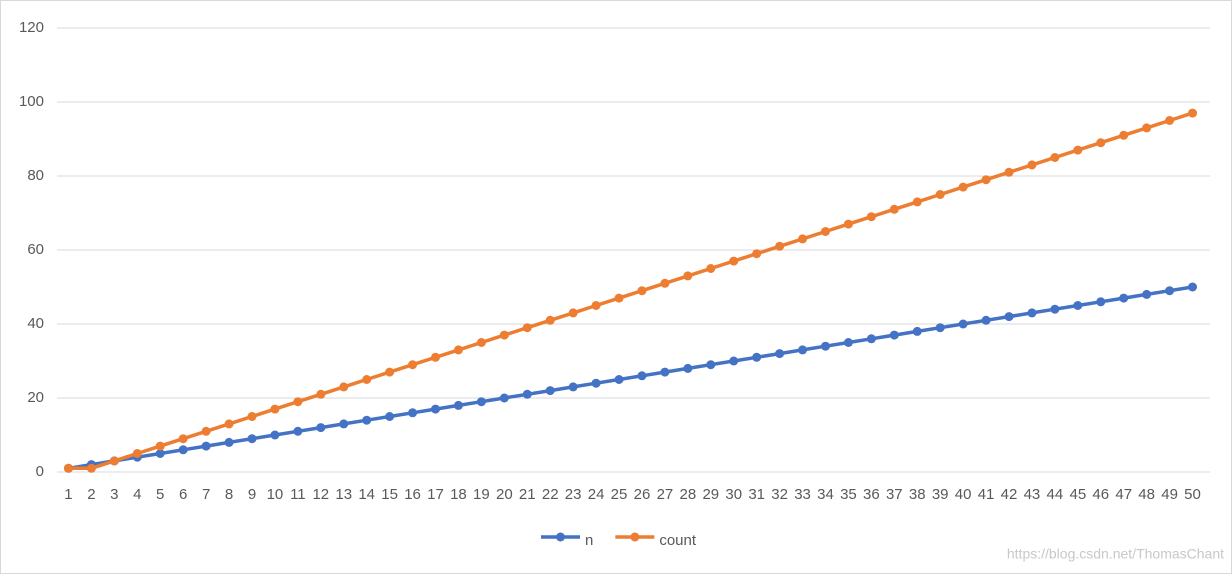 The height and width of the screenshot is (574, 1232). What do you see at coordinates (68, 494) in the screenshot?
I see `x-tick-label: 1` at bounding box center [68, 494].